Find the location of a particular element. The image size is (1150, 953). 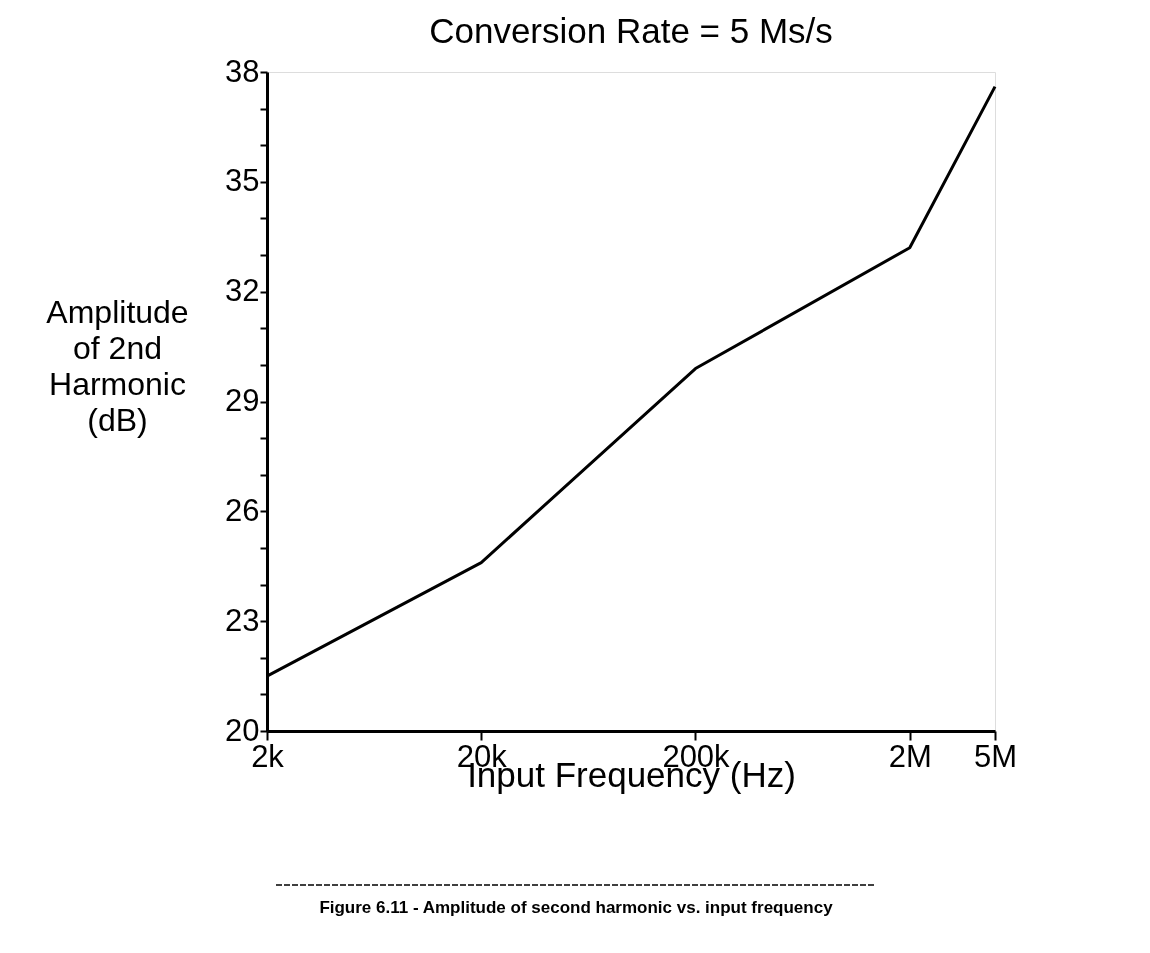

y-axis-title: Amplitude of 2nd Harmonic (dB) is located at coordinates (117, 365).